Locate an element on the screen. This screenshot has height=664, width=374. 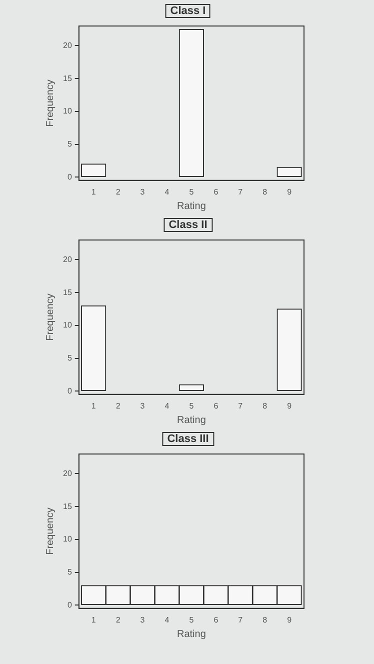
chart-title: Class I is located at coordinates (188, 11).